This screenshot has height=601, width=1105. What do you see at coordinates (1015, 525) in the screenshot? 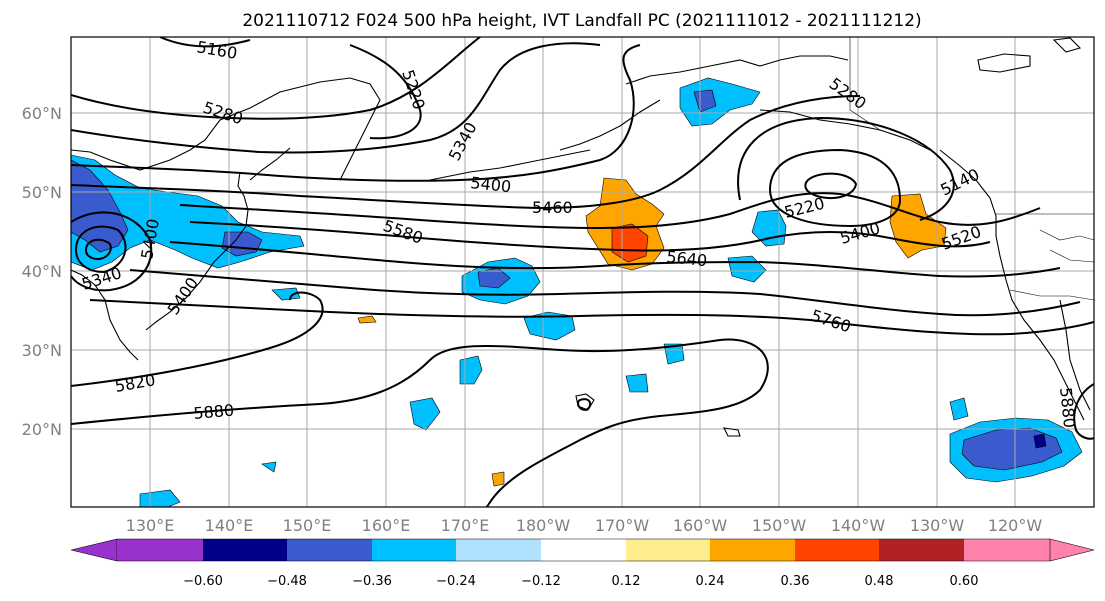
I see `lon-label: 120°W` at bounding box center [1015, 525].